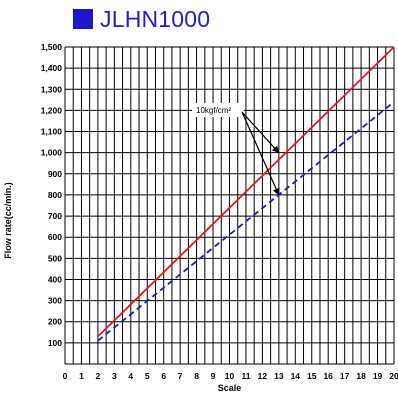 The image size is (398, 399). What do you see at coordinates (236, 149) in the screenshot?
I see `annotations: 10kgf/cm²` at bounding box center [236, 149].